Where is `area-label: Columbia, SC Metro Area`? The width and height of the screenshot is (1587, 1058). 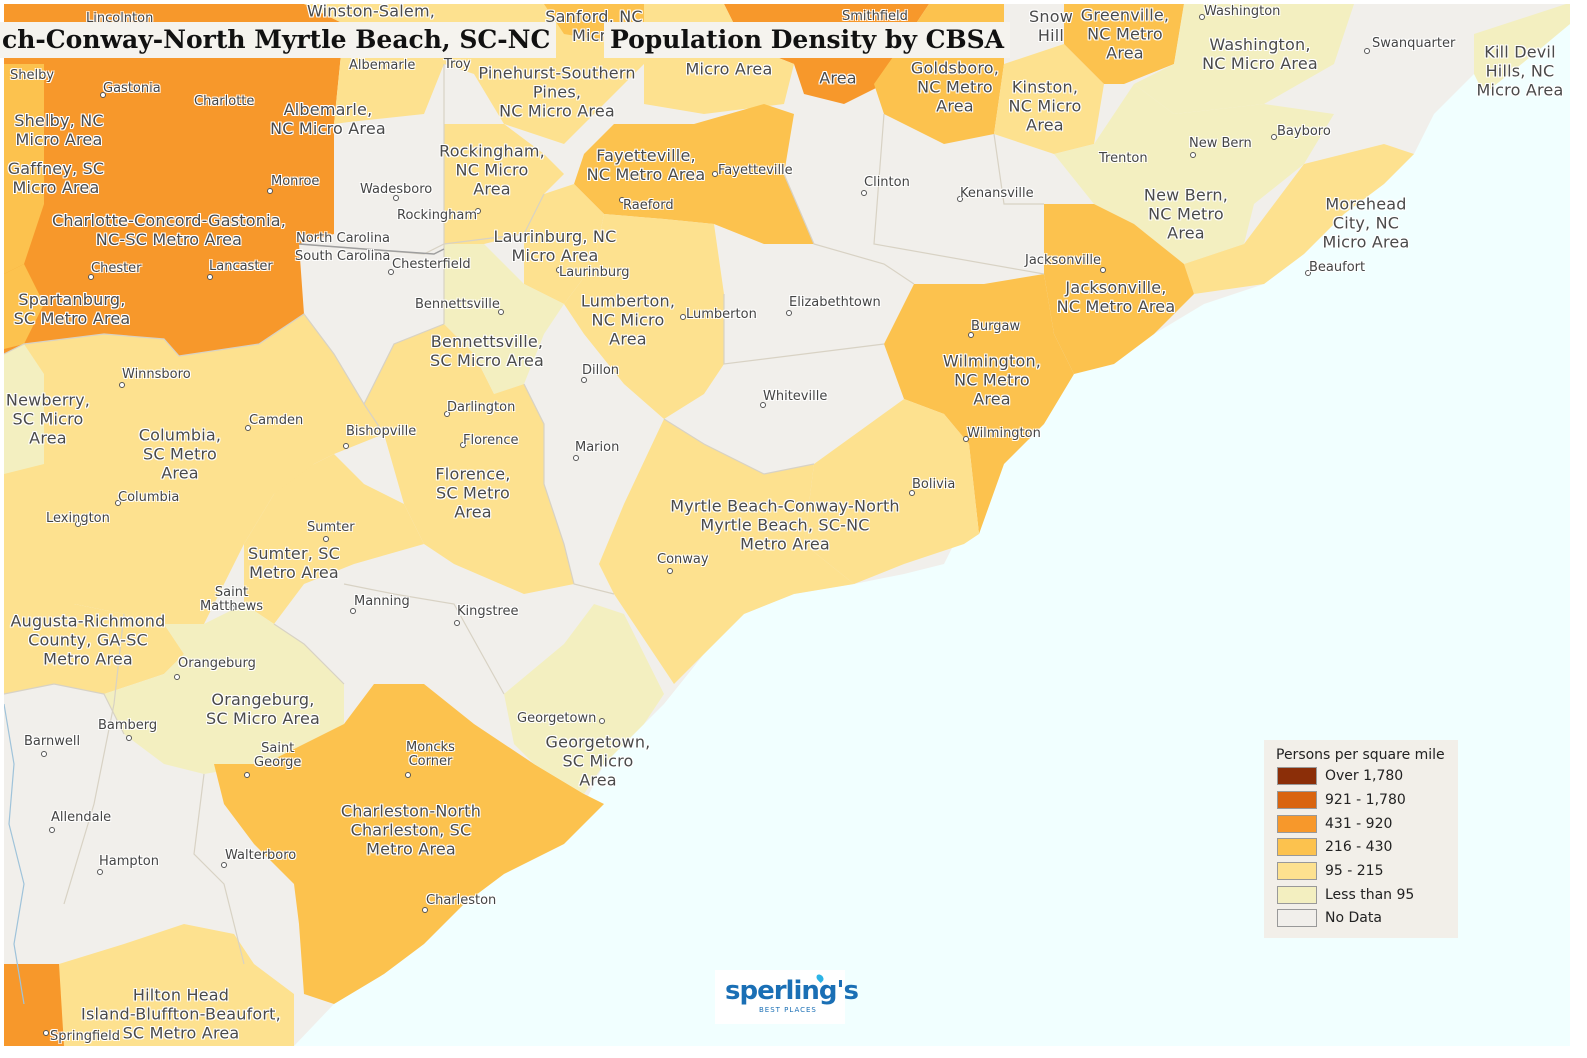 area-label: Columbia, SC Metro Area is located at coordinates (180, 454).